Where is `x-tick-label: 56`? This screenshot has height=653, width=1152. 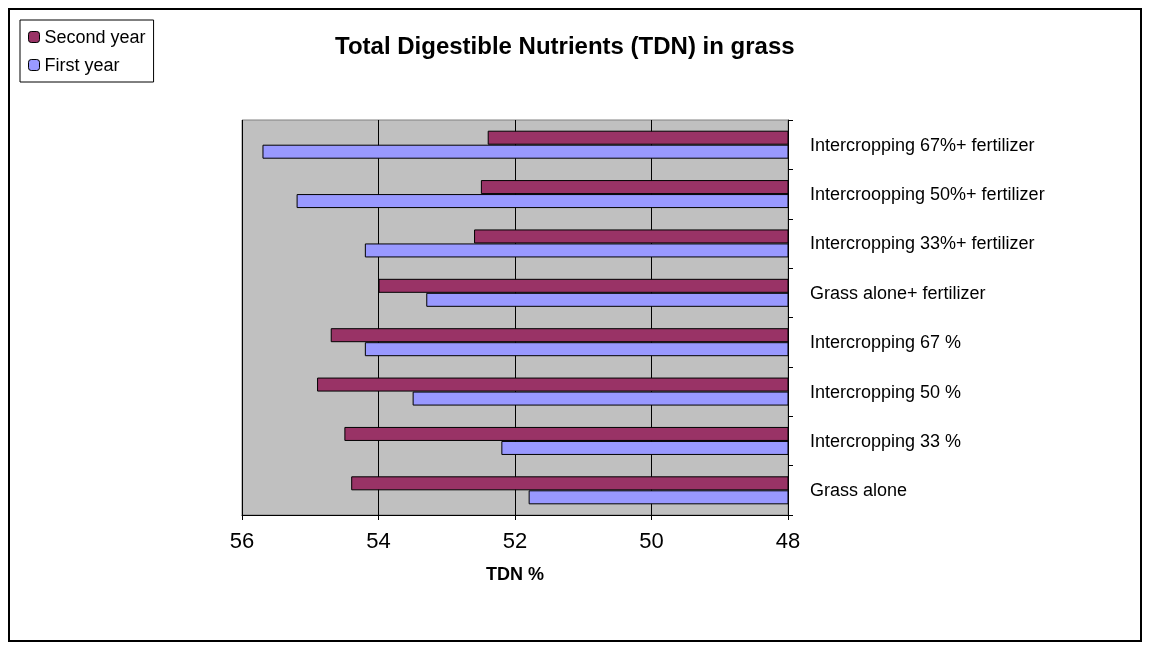
x-tick-label: 56 is located at coordinates (242, 540).